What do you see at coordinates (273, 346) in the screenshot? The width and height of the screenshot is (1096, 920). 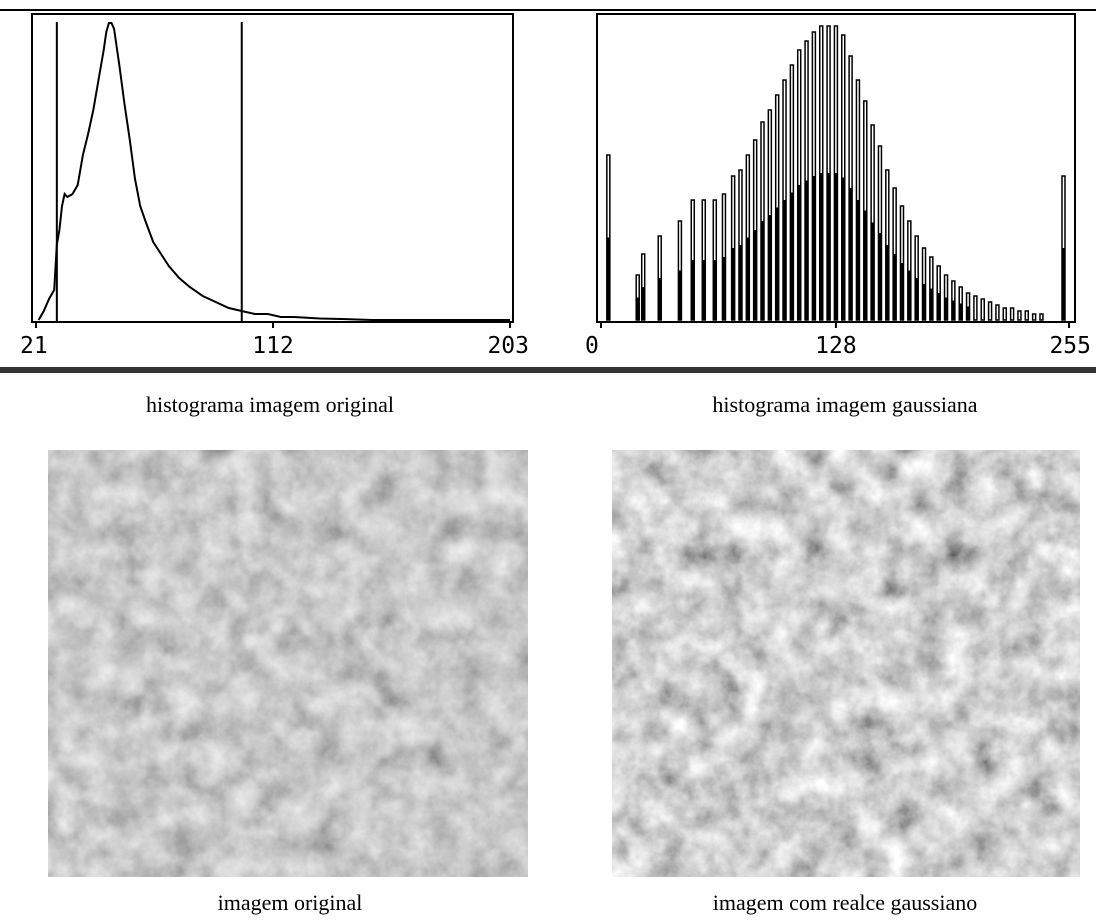 I see `x-tick-label: 112` at bounding box center [273, 346].